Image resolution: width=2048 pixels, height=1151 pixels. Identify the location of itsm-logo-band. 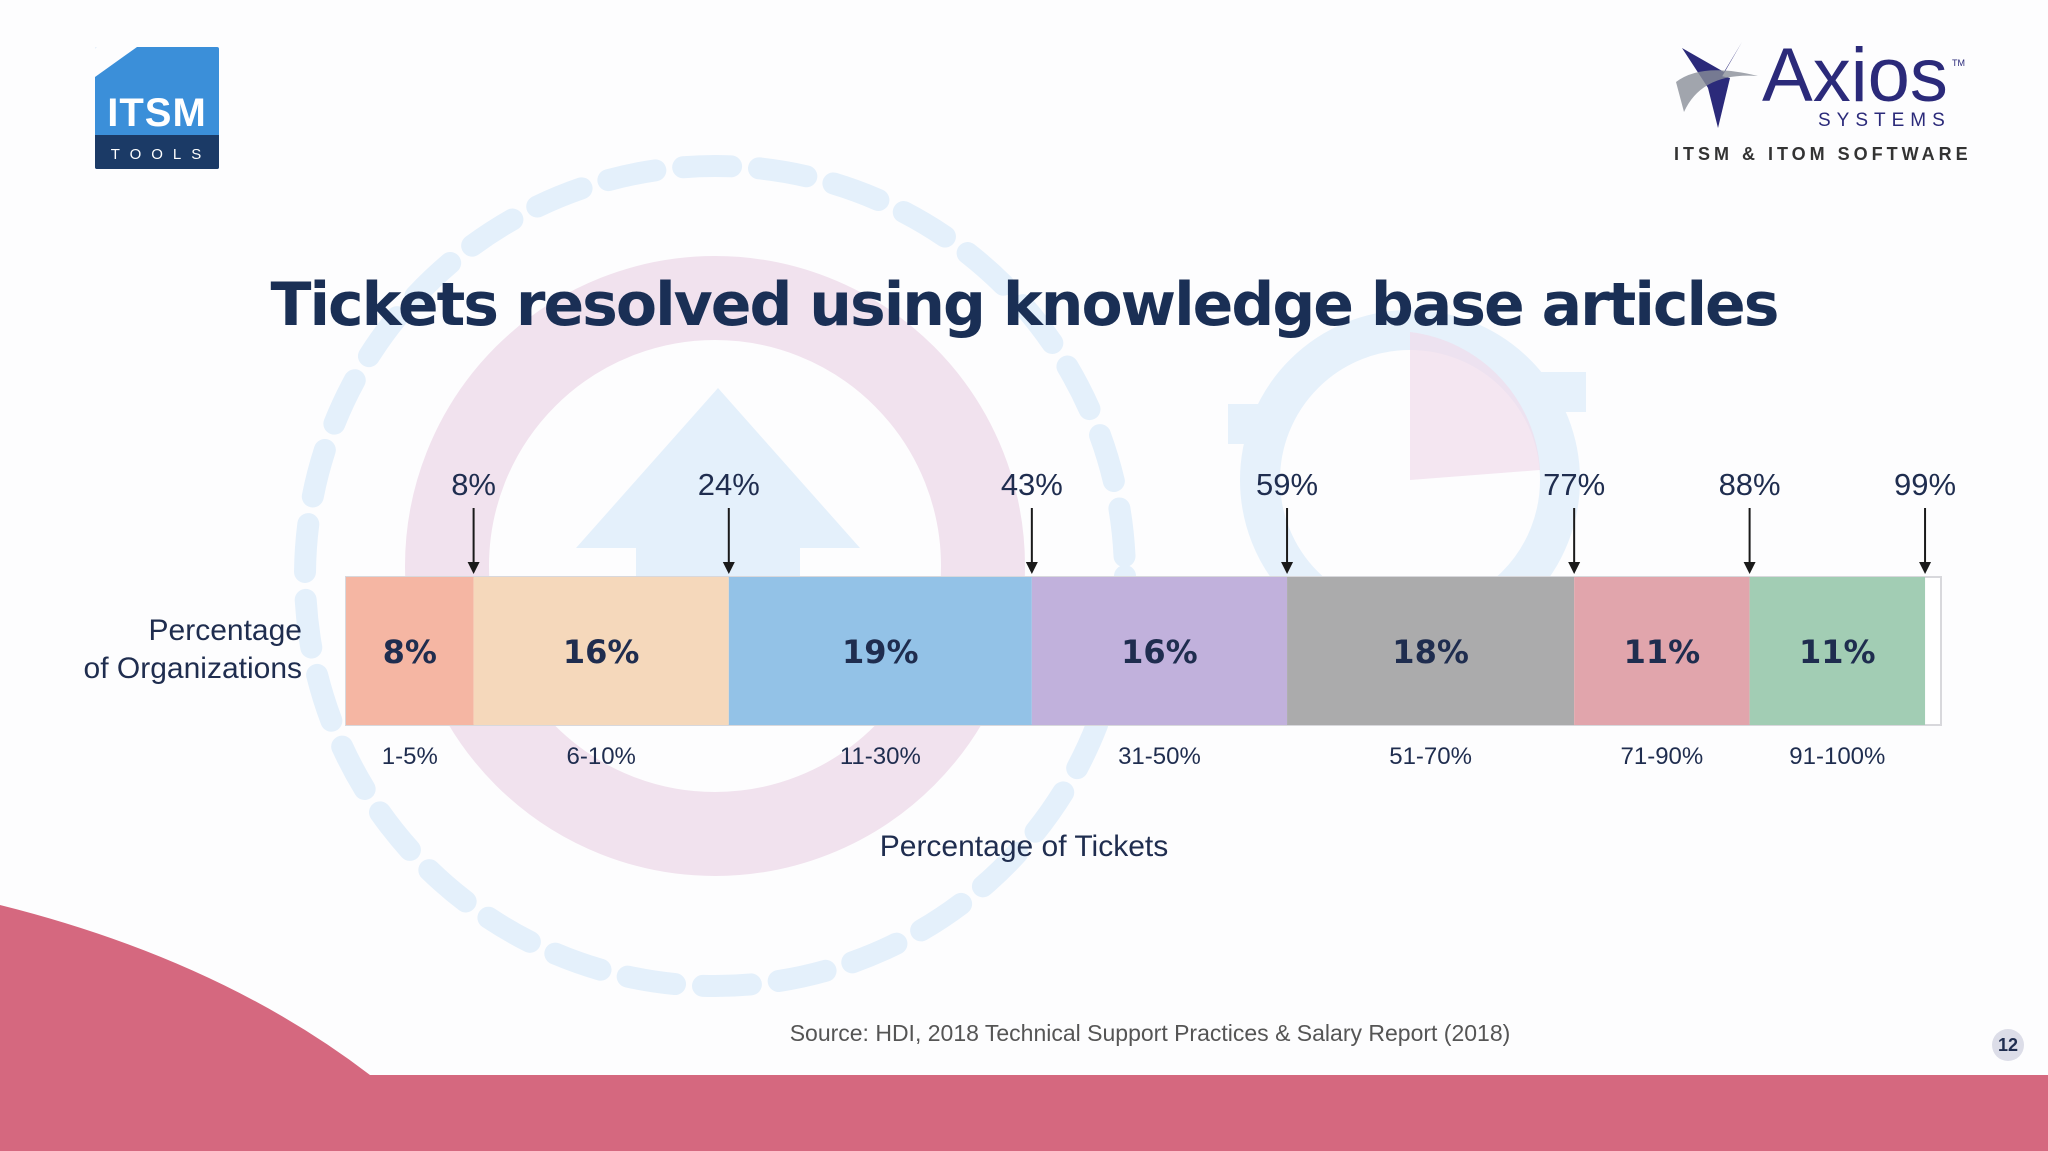
(157, 152).